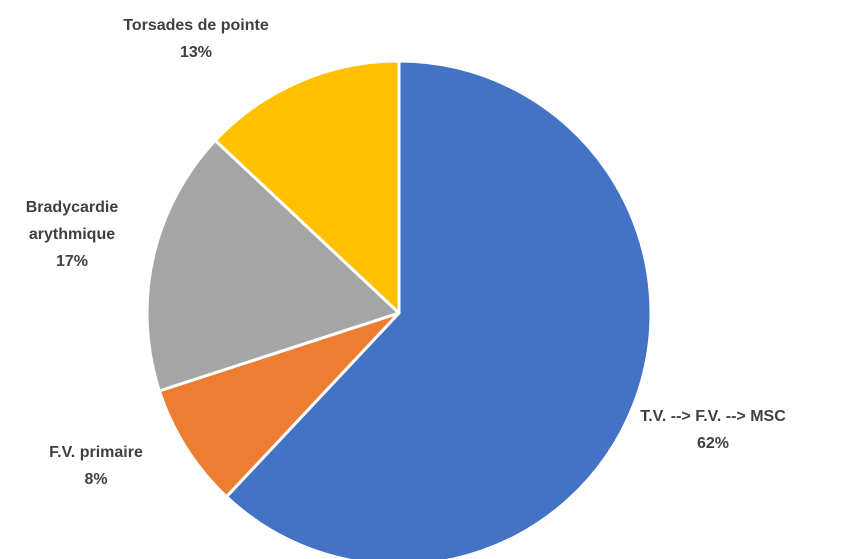 The height and width of the screenshot is (559, 854). I want to click on slice-label: F.V. primaire 8%, so click(96, 466).